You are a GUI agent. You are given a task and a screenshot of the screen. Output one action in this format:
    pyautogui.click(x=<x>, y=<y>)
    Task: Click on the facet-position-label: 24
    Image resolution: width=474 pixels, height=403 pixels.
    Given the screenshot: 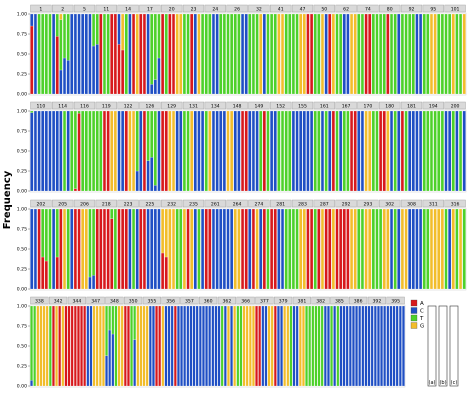 What is the action you would take?
    pyautogui.click(x=215, y=10)
    